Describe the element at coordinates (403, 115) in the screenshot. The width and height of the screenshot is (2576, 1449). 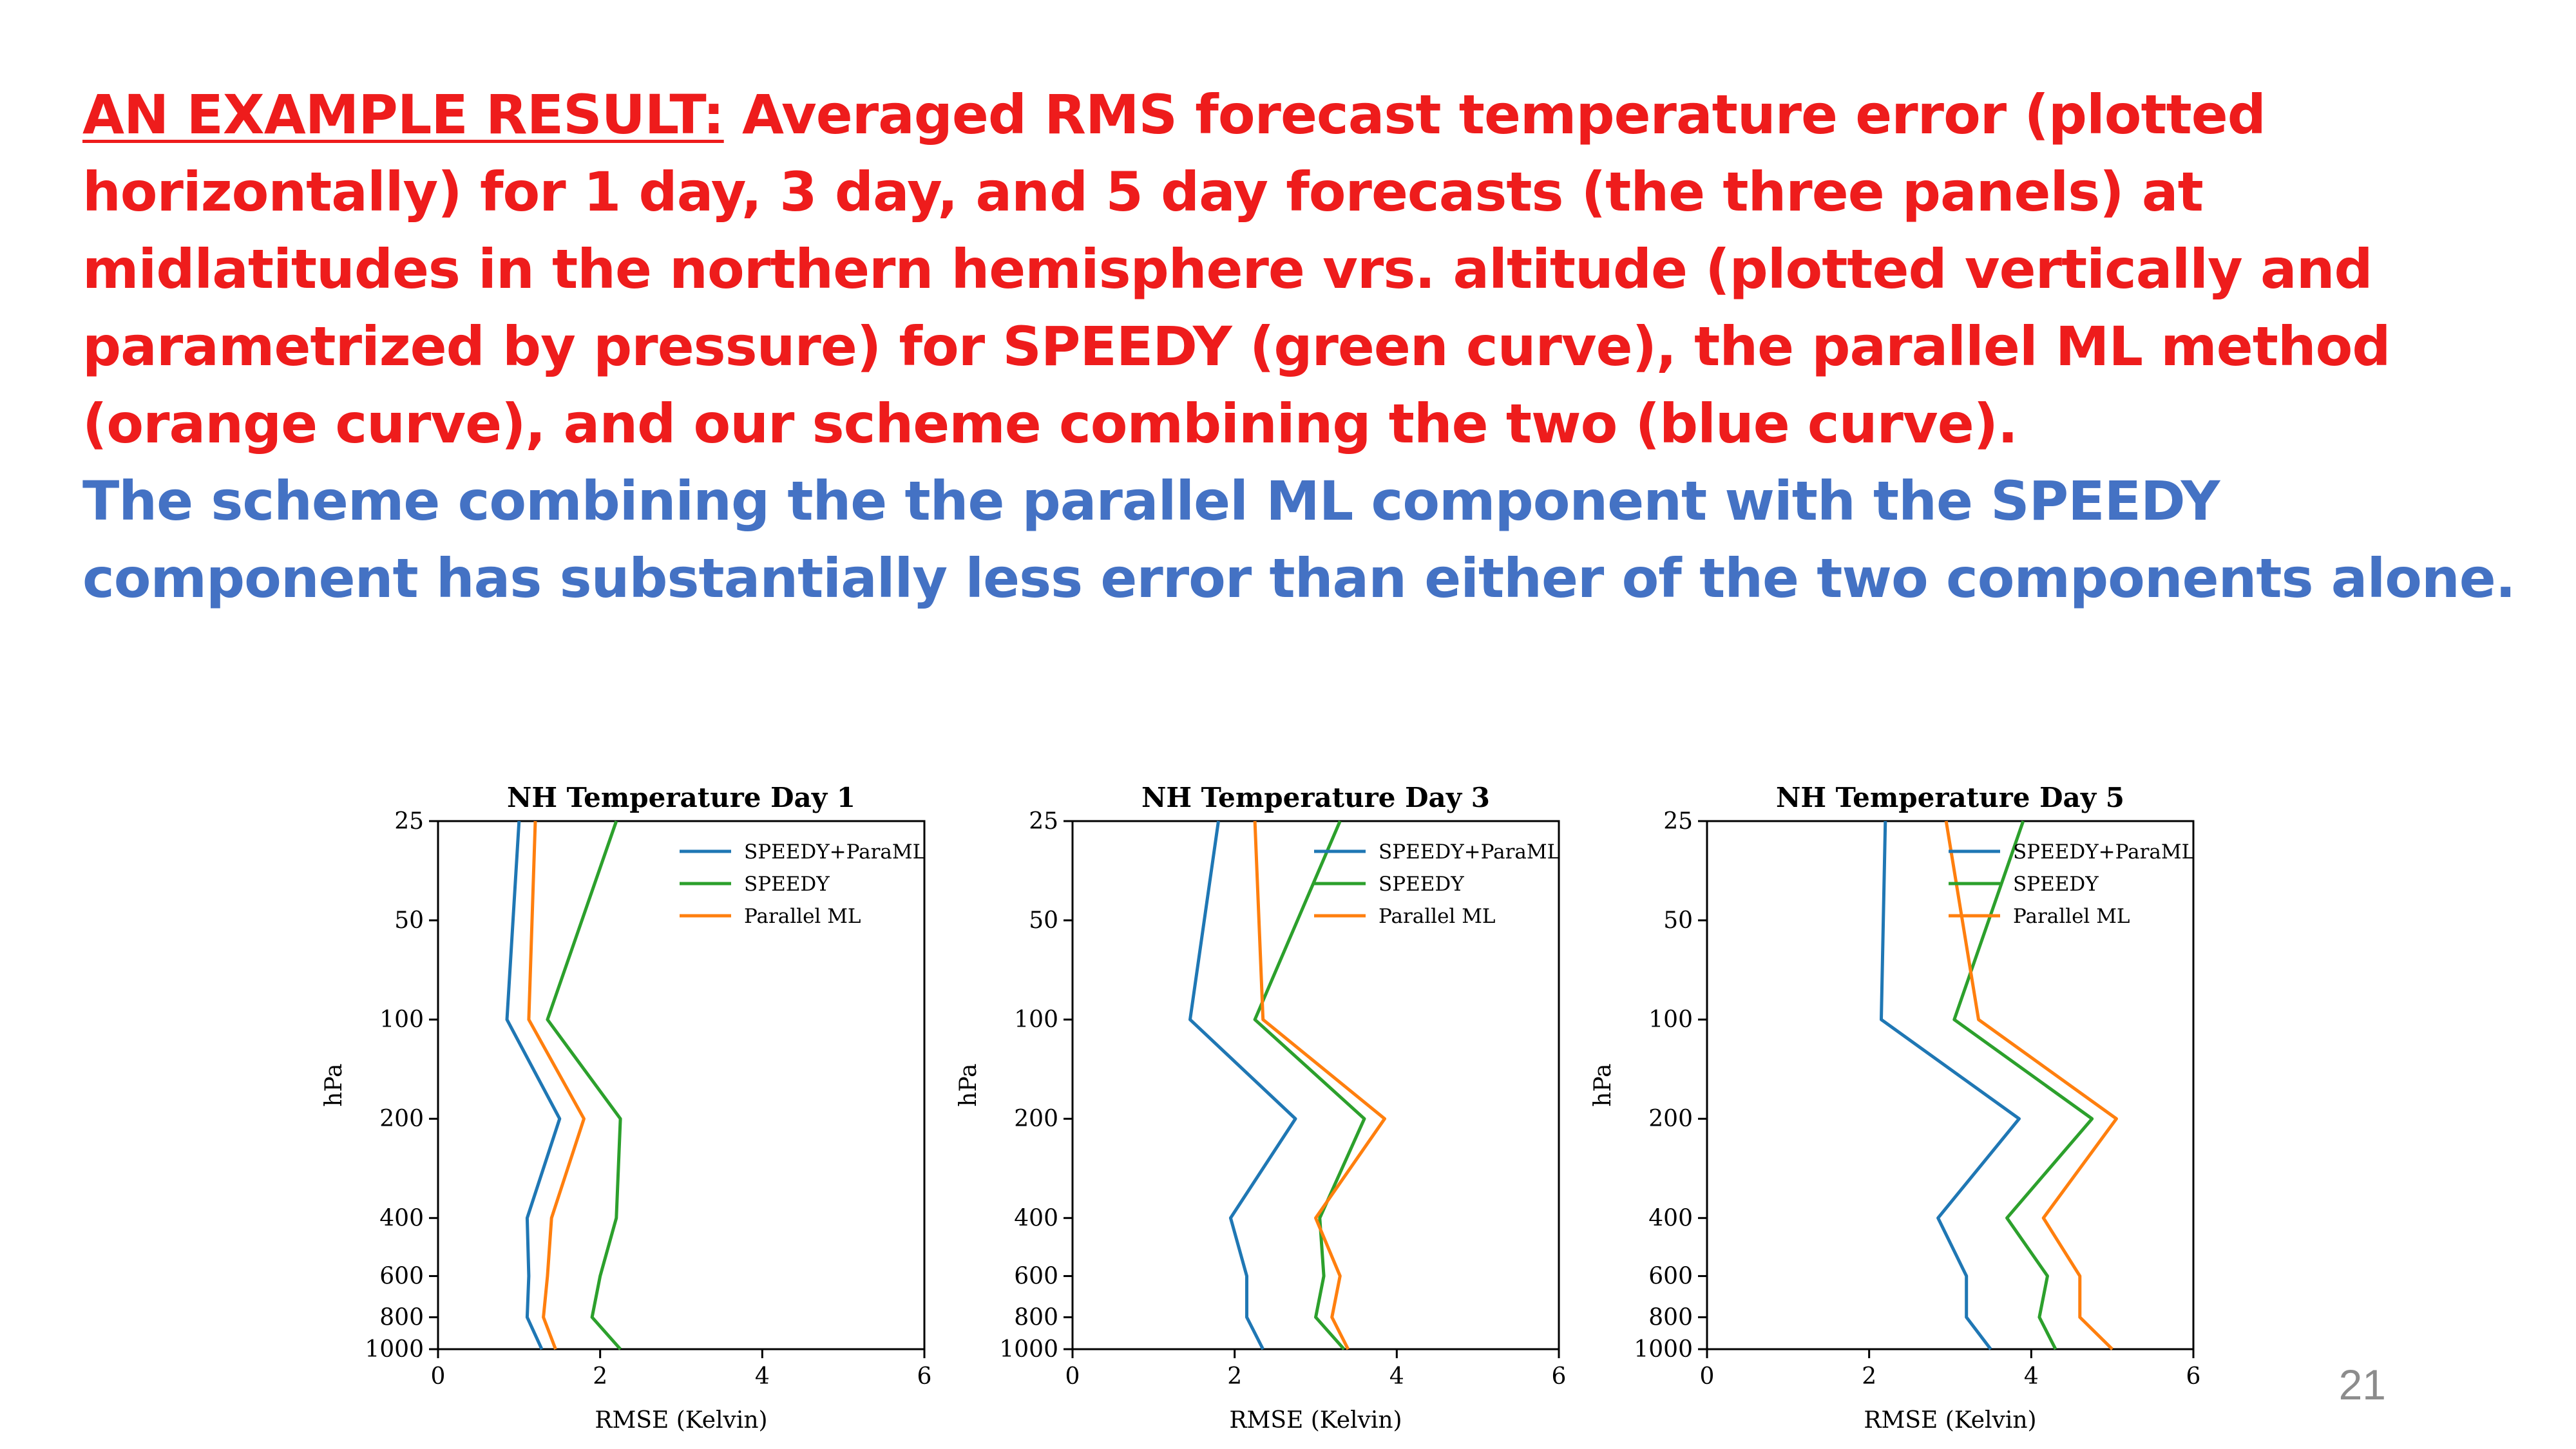
I see `heading-label: AN EXAMPLE RESULT:` at that location.